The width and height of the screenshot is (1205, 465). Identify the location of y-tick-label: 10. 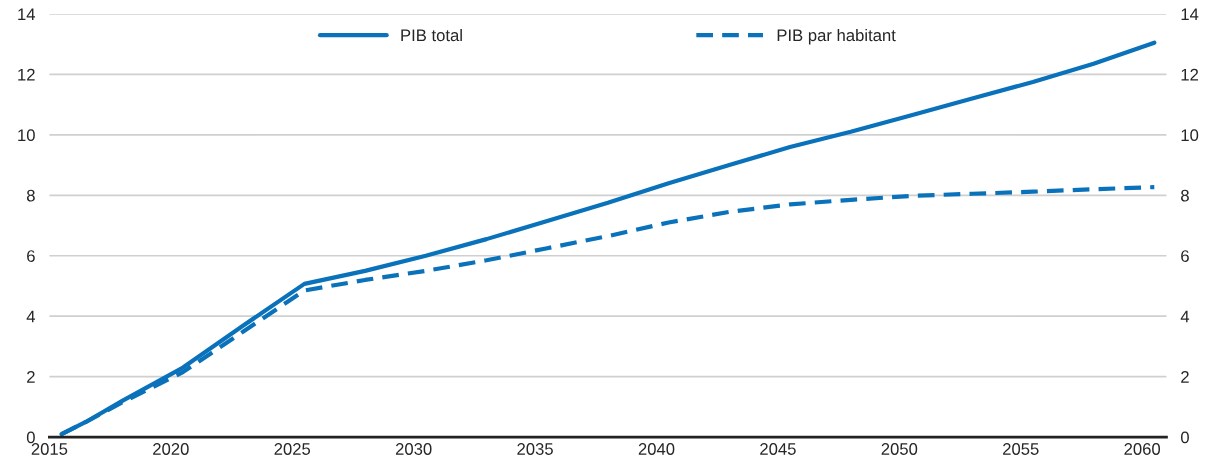
(26, 135).